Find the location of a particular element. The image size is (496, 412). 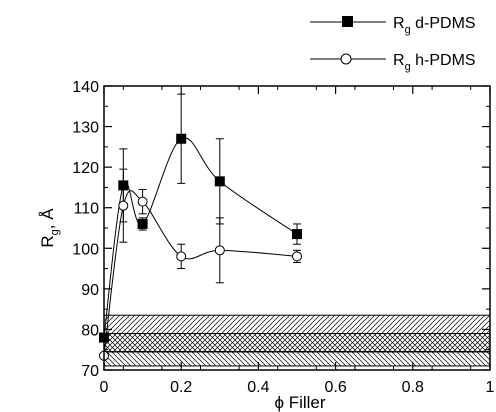

y-tick-label: 140 is located at coordinates (85, 87).